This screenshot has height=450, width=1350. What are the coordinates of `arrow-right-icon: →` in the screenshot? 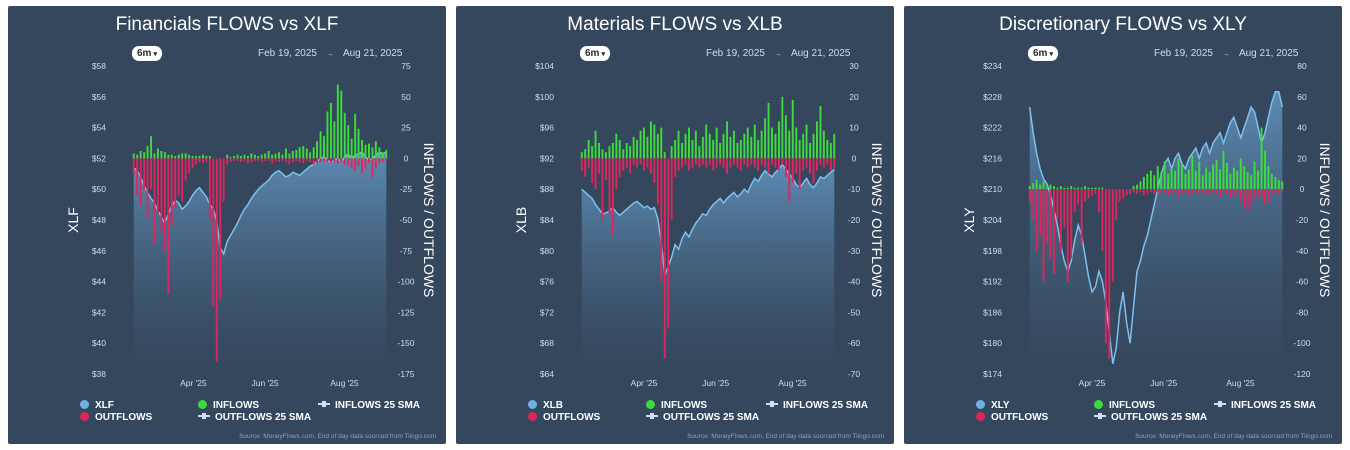 It's located at (1225, 53).